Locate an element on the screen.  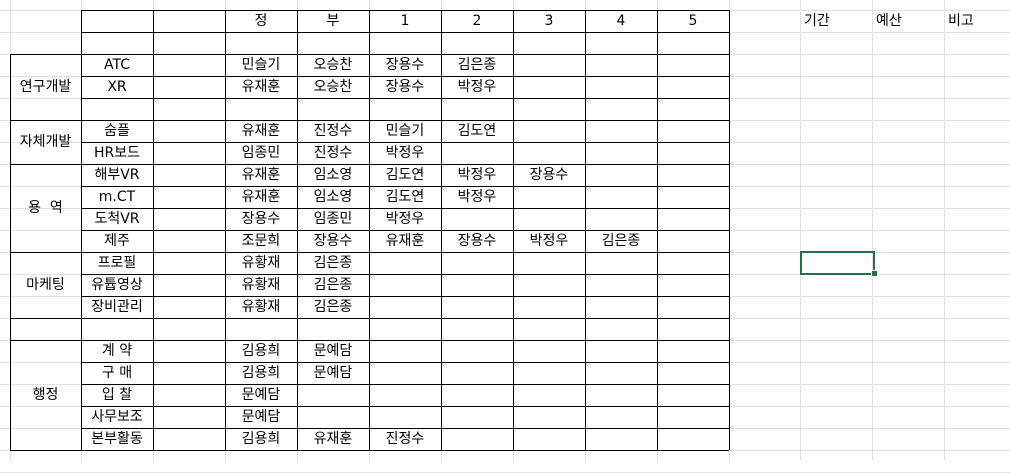
row-item-label: 구 매 is located at coordinates (117, 373).